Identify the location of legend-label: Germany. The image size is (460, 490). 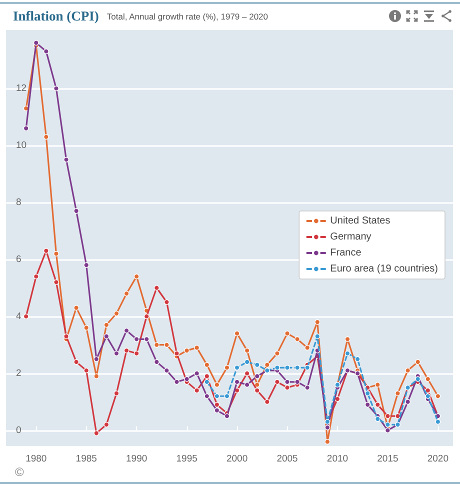
(351, 237).